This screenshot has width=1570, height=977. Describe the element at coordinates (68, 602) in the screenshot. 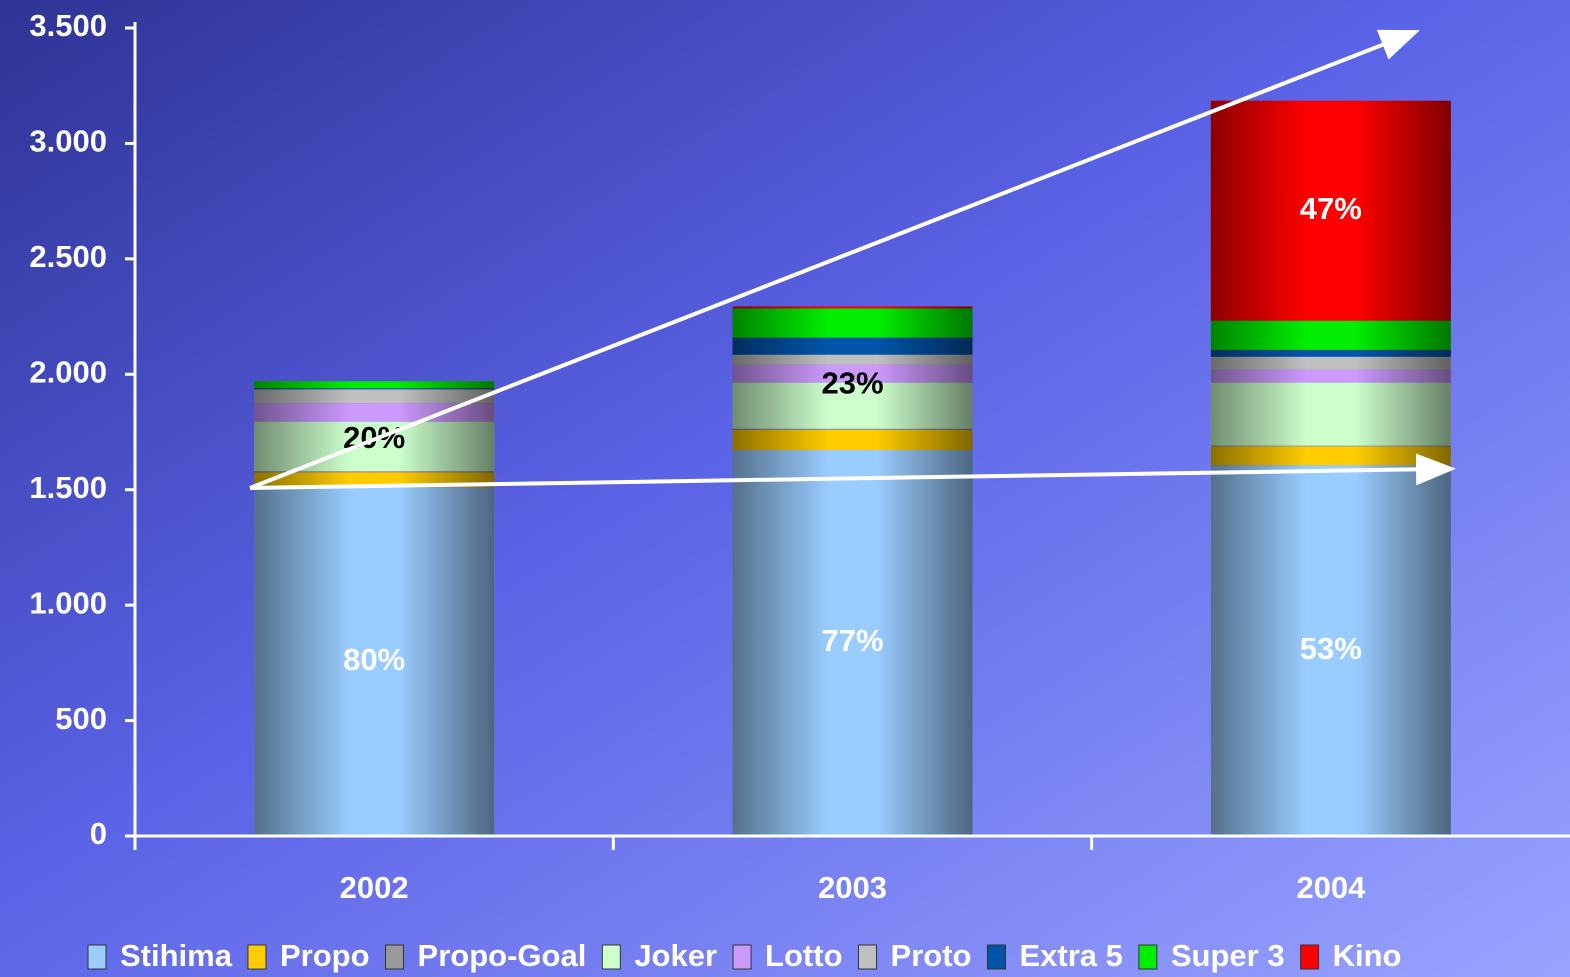

I see `y-tick-label: 1.000` at that location.